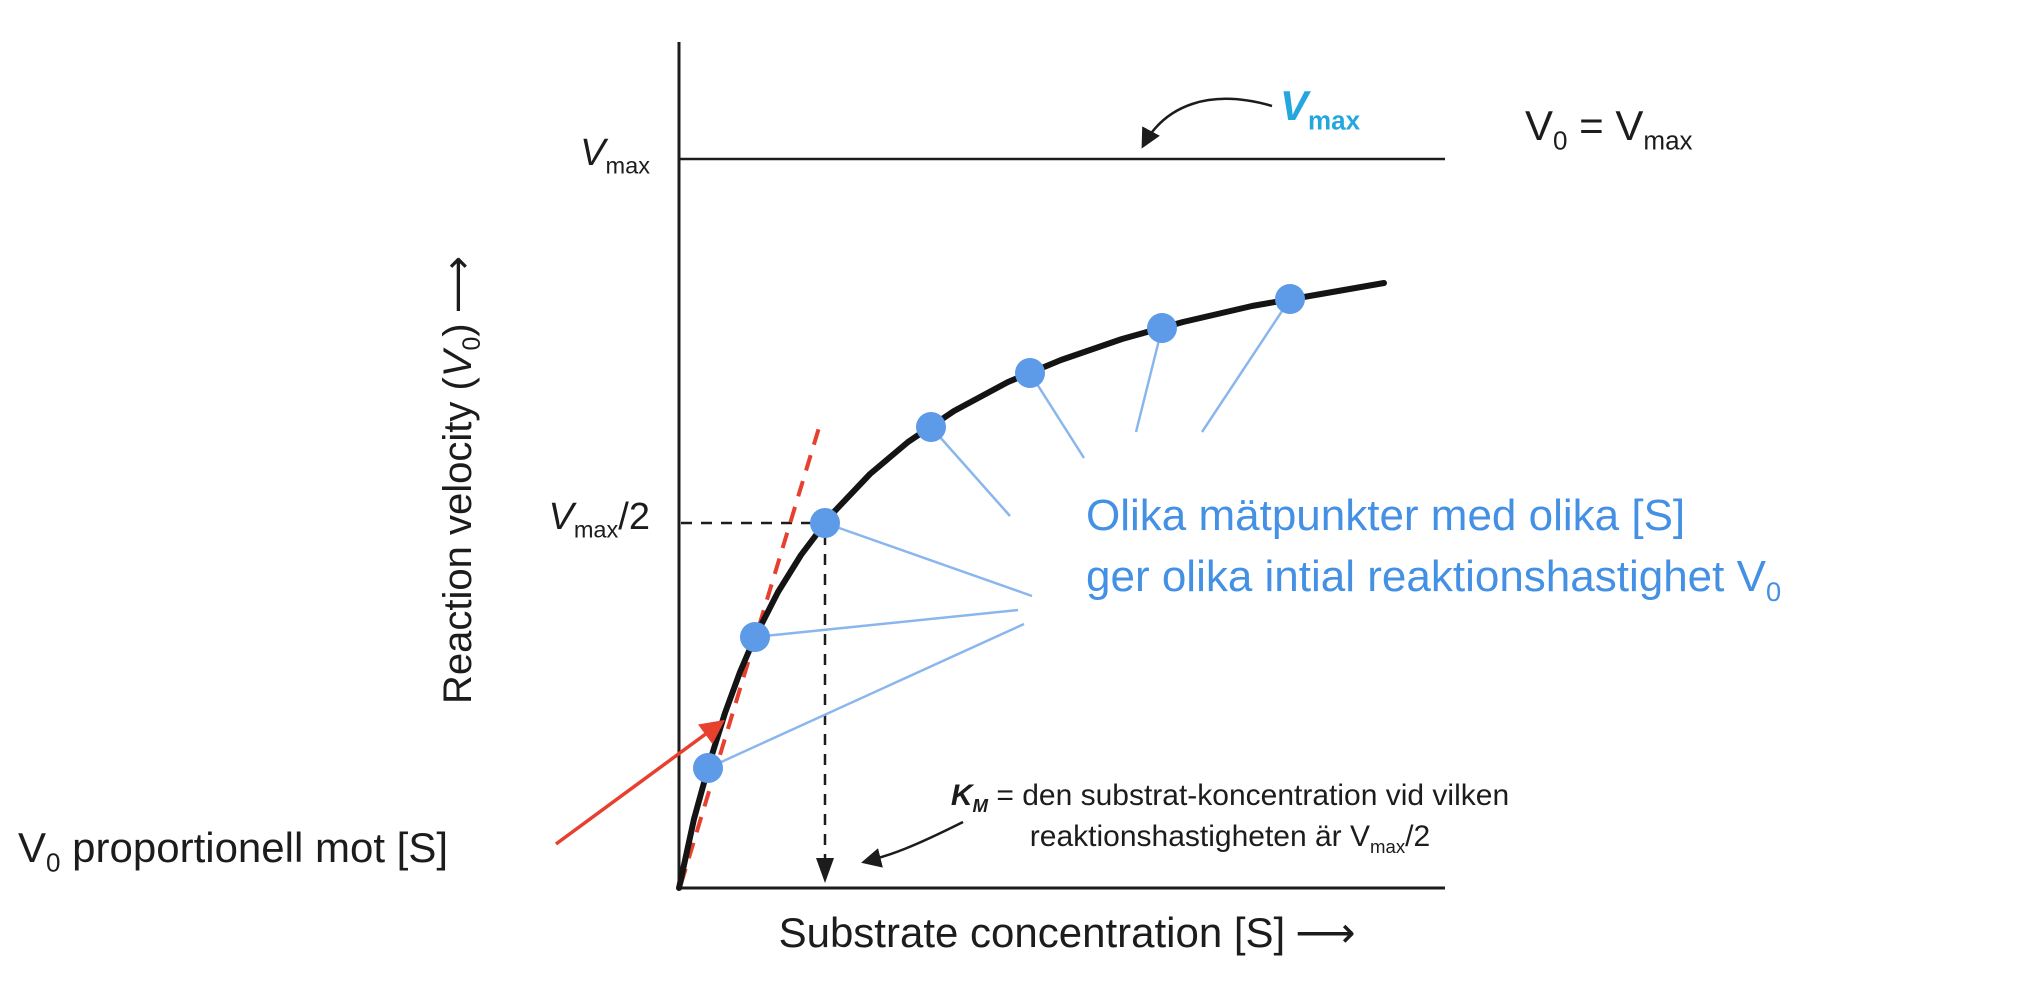 The height and width of the screenshot is (998, 2042). What do you see at coordinates (1426, 576) in the screenshot?
I see `measurement-points-line2-text: ger olika intial reaktionshastighet V` at bounding box center [1426, 576].